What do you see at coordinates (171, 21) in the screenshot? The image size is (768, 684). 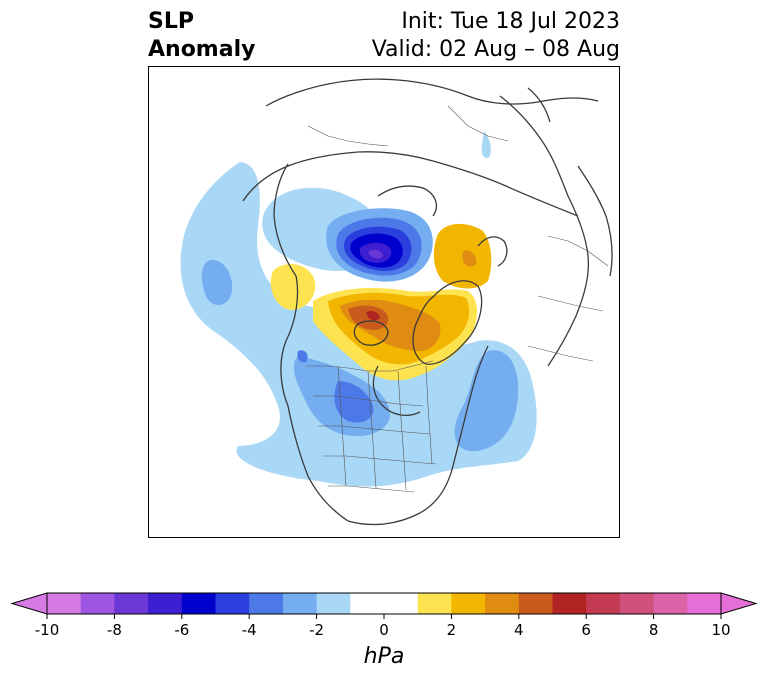 I see `title-line-1: SLP` at bounding box center [171, 21].